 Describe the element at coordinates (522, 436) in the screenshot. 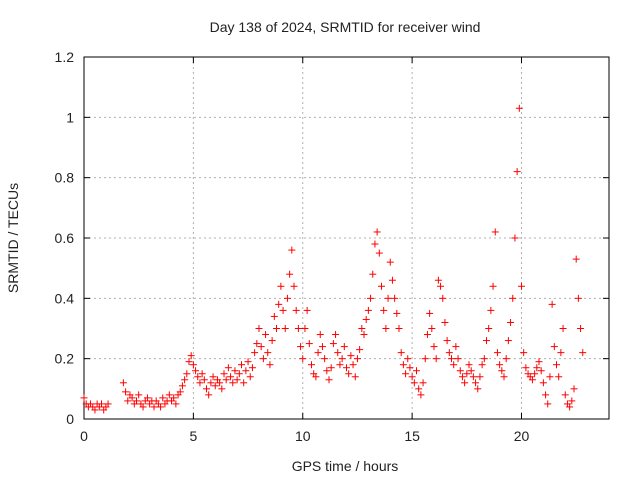

I see `x-tick-label: 20` at that location.